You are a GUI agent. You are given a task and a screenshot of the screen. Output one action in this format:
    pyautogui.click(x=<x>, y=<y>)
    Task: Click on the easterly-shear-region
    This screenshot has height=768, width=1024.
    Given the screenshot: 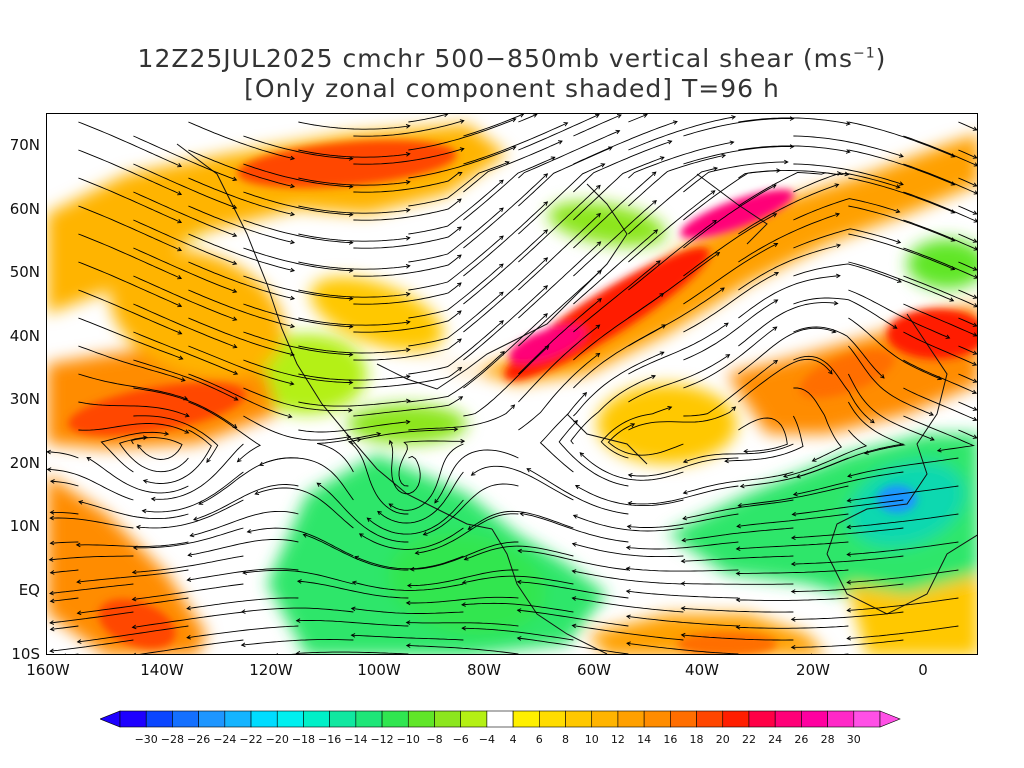 What is the action you would take?
    pyautogui.click(x=467, y=584)
    